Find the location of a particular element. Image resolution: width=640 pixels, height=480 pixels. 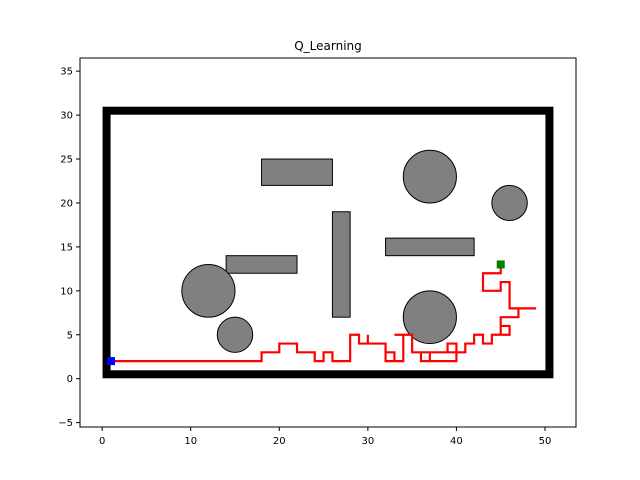

y-tick-label: 25 is located at coordinates (66, 160).